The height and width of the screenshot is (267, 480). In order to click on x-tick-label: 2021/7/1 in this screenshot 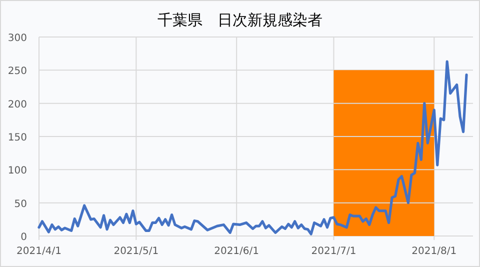, I will do `click(333, 251)`.